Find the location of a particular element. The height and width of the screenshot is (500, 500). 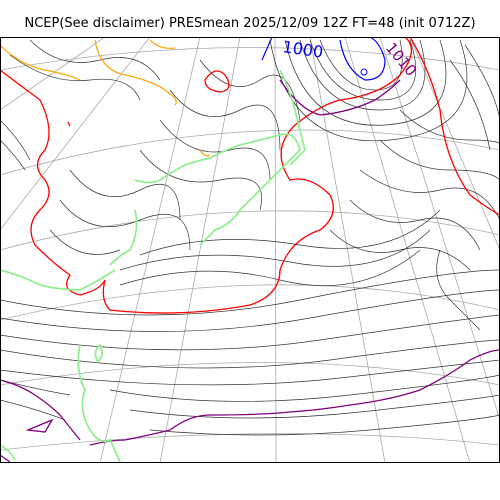

isobar-label-1000: 1000 is located at coordinates (302, 49).